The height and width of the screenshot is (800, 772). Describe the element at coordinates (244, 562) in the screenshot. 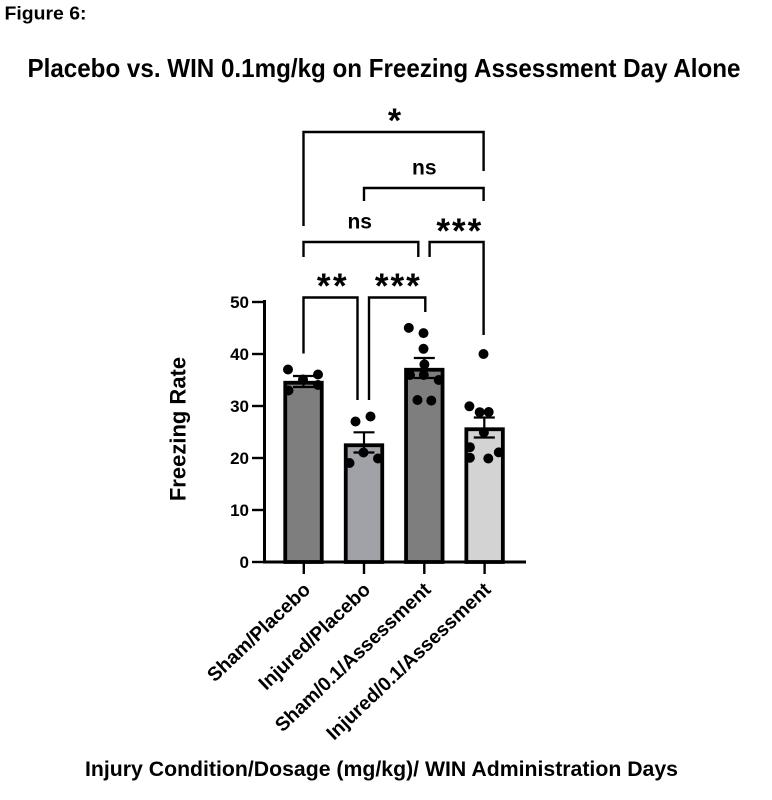

I see `svg-text: 0` at that location.